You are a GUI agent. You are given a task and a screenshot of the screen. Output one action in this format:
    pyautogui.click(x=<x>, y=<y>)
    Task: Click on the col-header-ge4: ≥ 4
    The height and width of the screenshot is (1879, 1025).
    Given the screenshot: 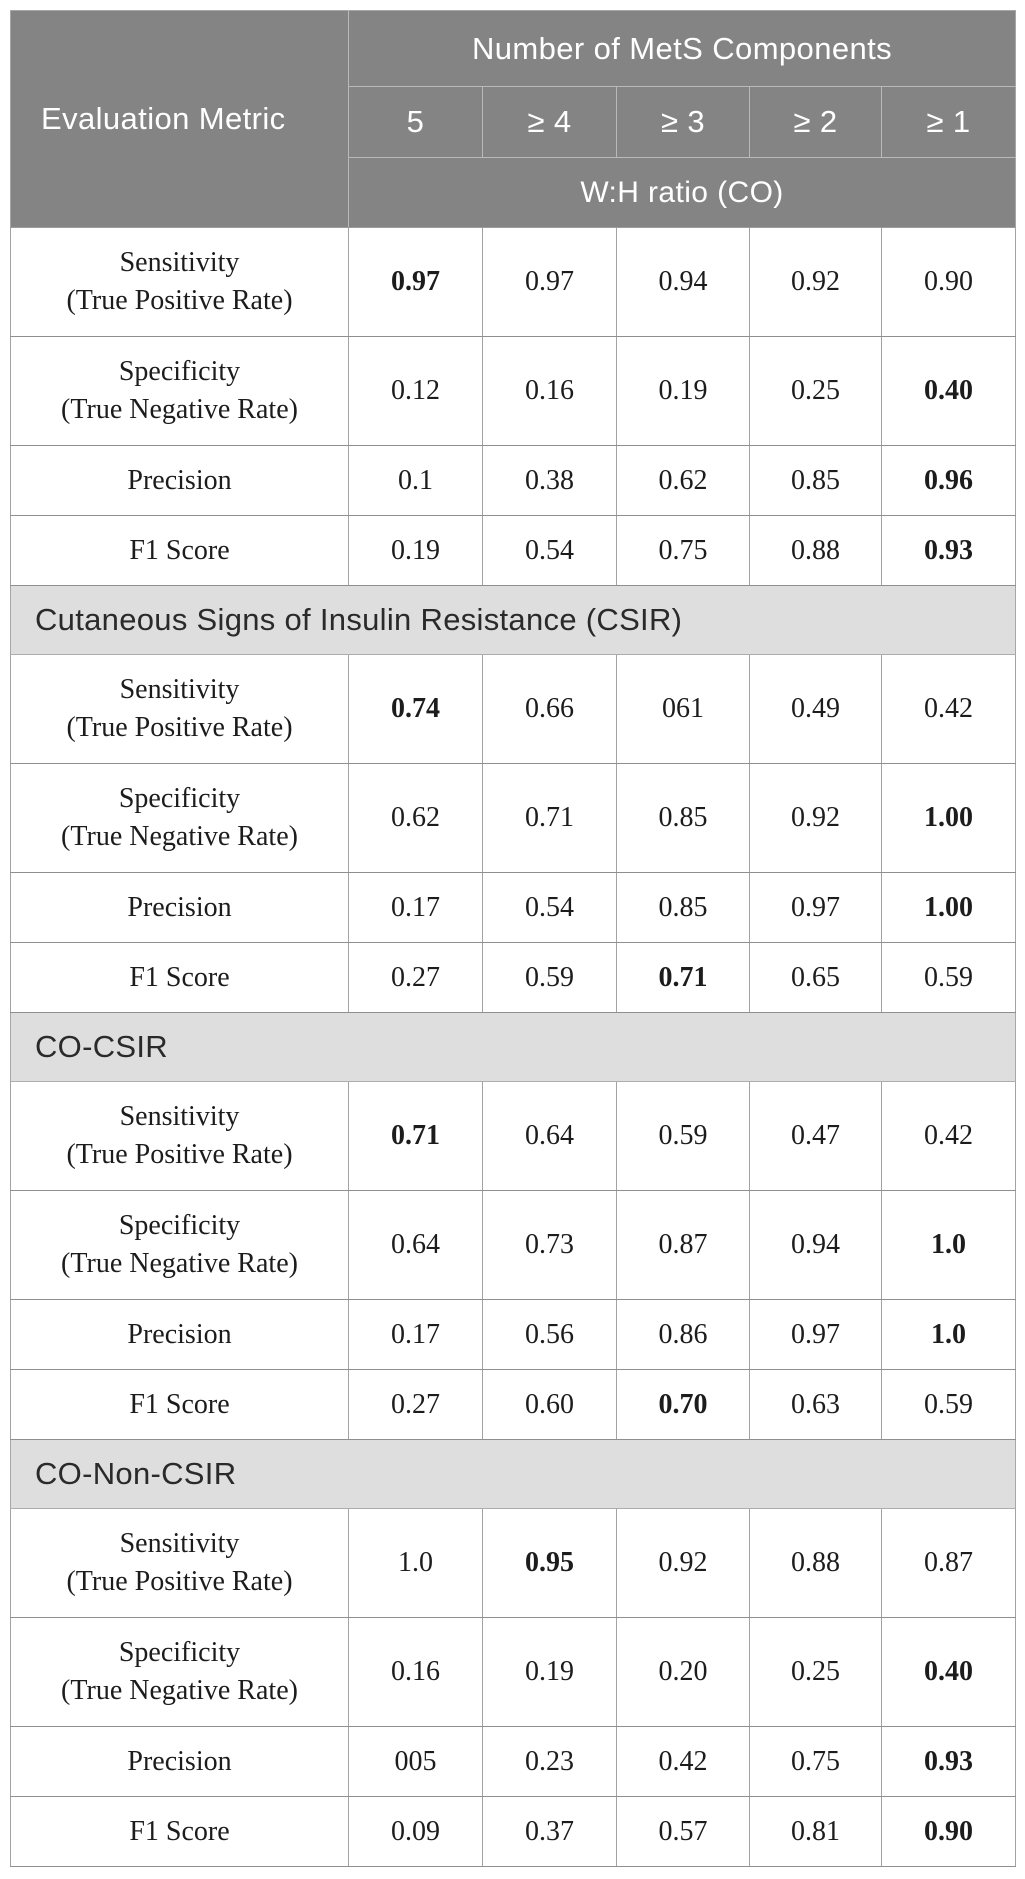 What is the action you would take?
    pyautogui.click(x=549, y=122)
    